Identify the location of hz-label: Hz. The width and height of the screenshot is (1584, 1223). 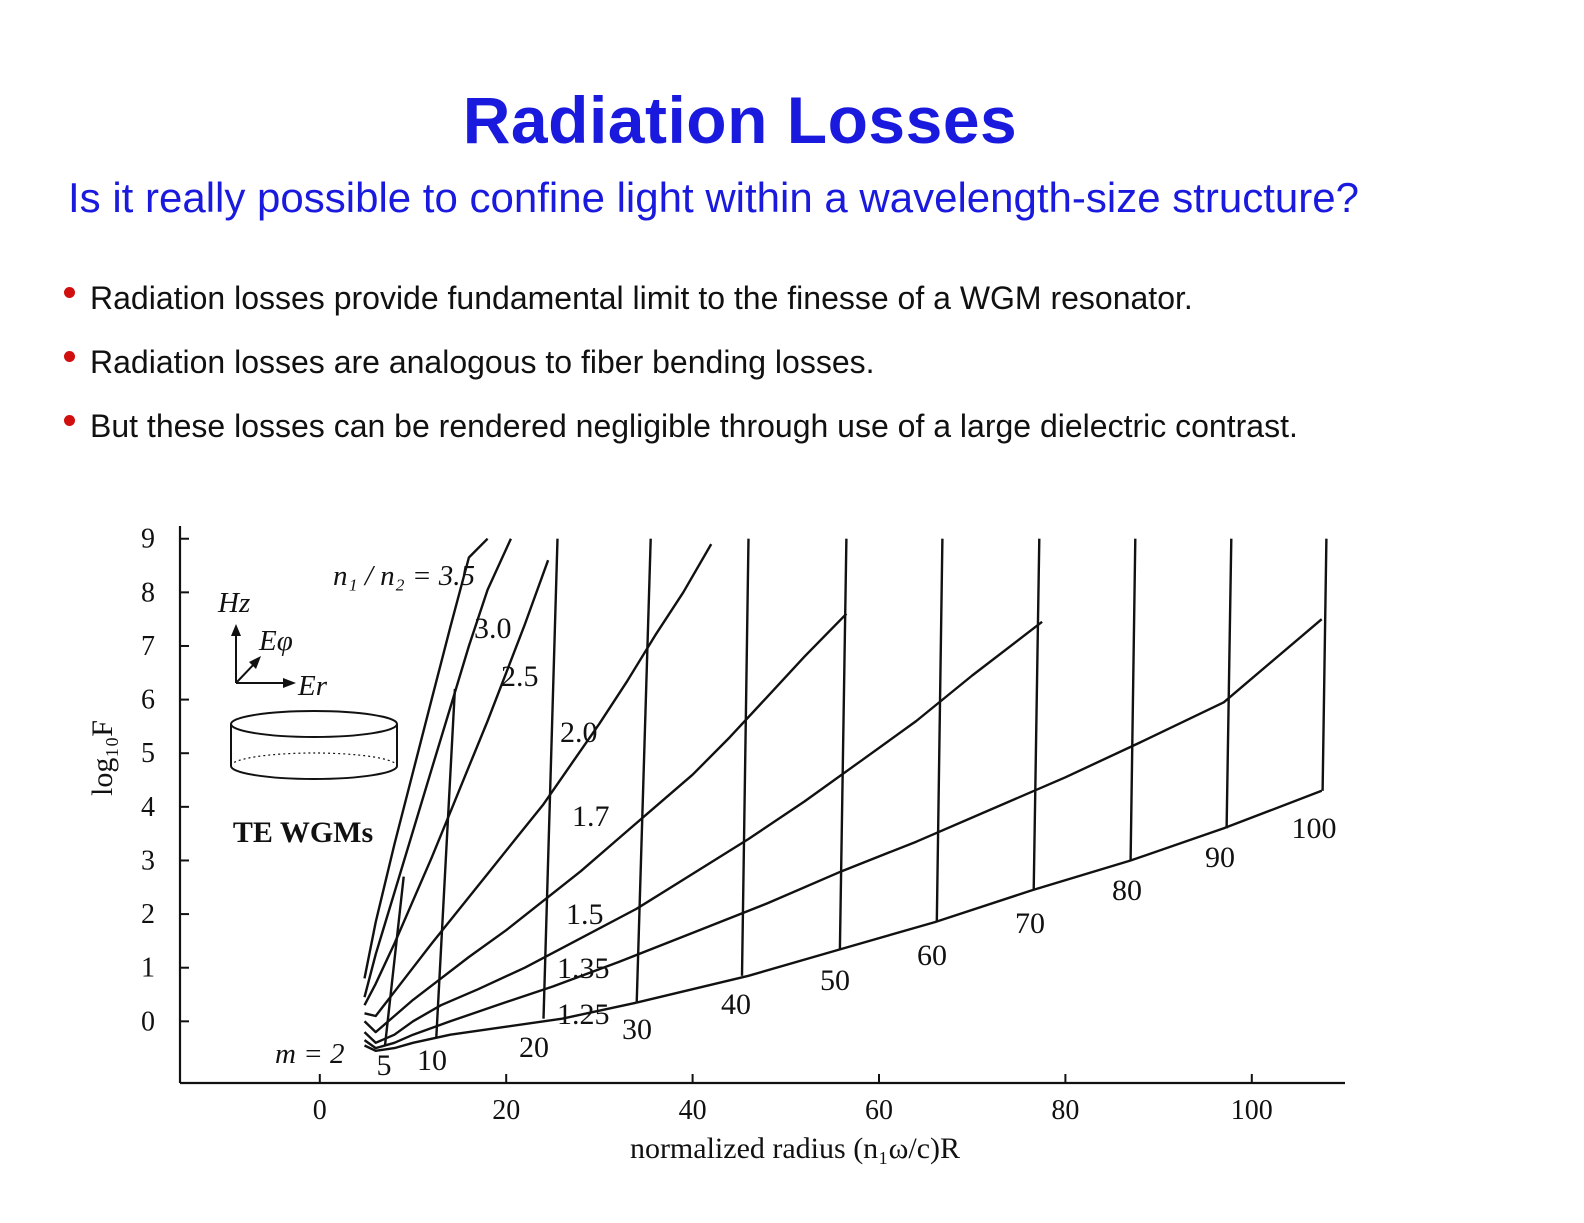
(233, 603).